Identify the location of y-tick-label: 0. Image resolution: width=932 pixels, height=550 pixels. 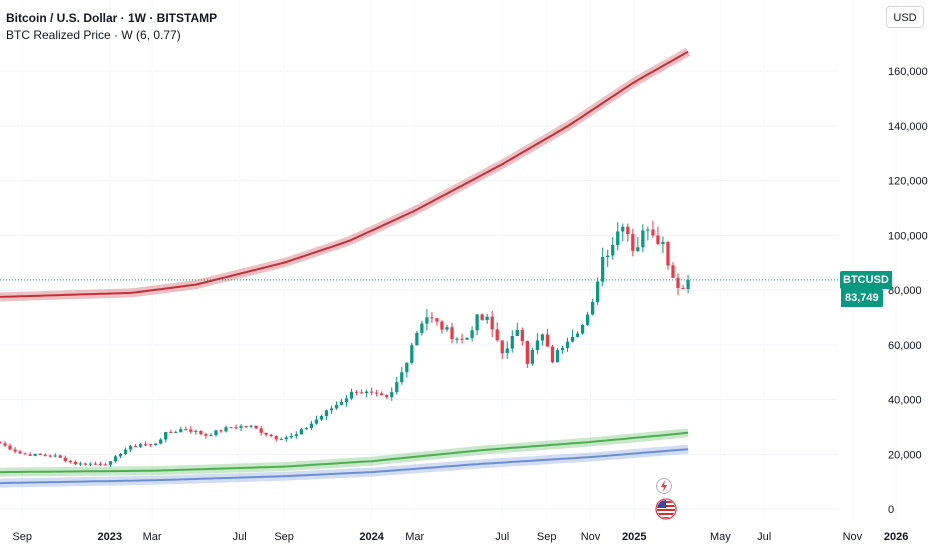
(891, 510).